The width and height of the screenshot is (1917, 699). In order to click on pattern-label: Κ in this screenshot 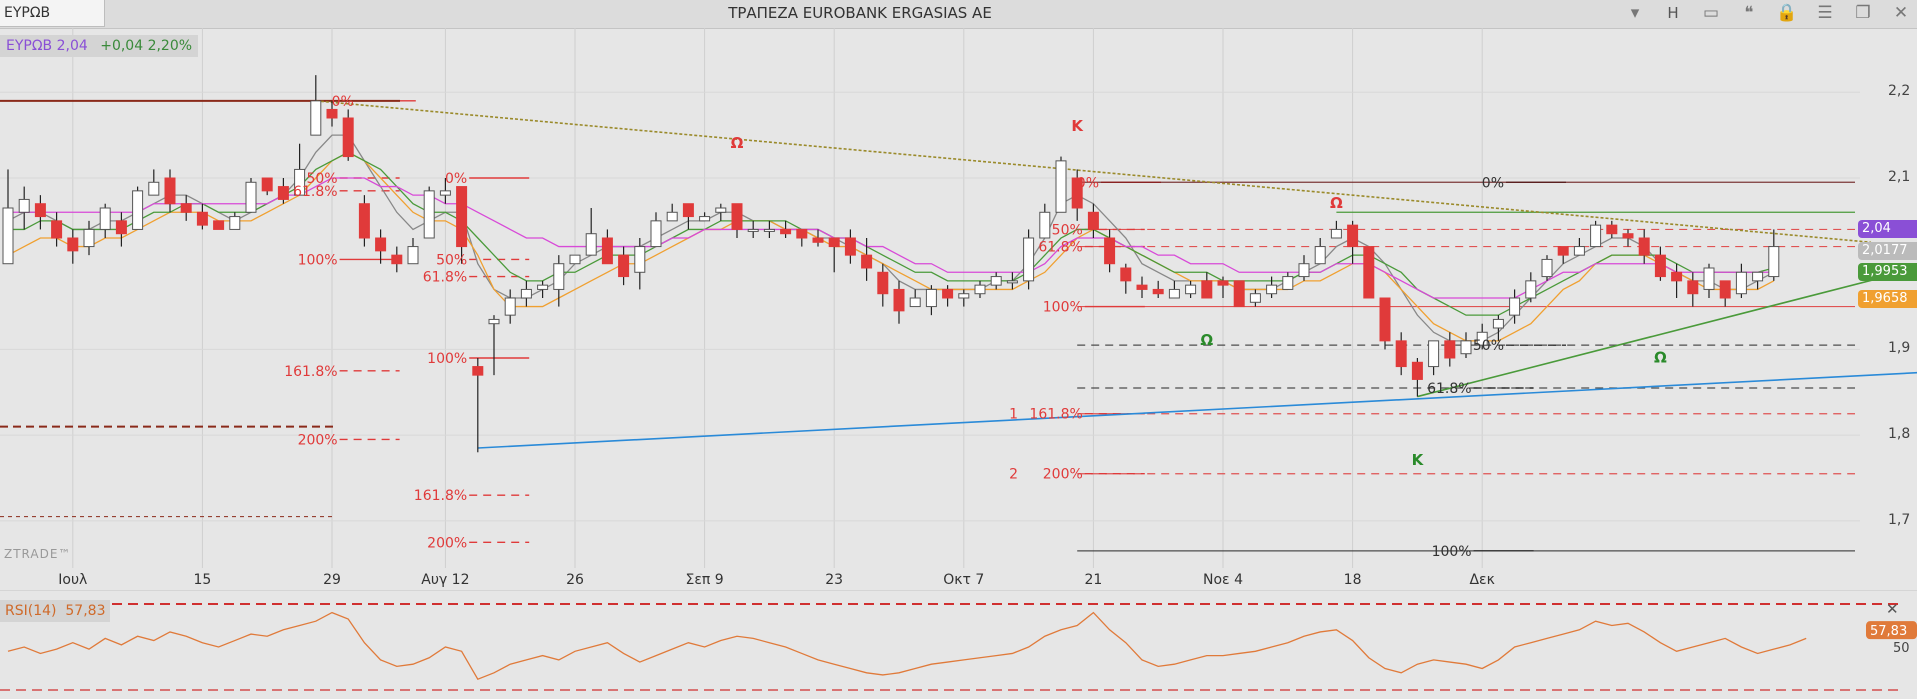, I will do `click(1077, 126)`.